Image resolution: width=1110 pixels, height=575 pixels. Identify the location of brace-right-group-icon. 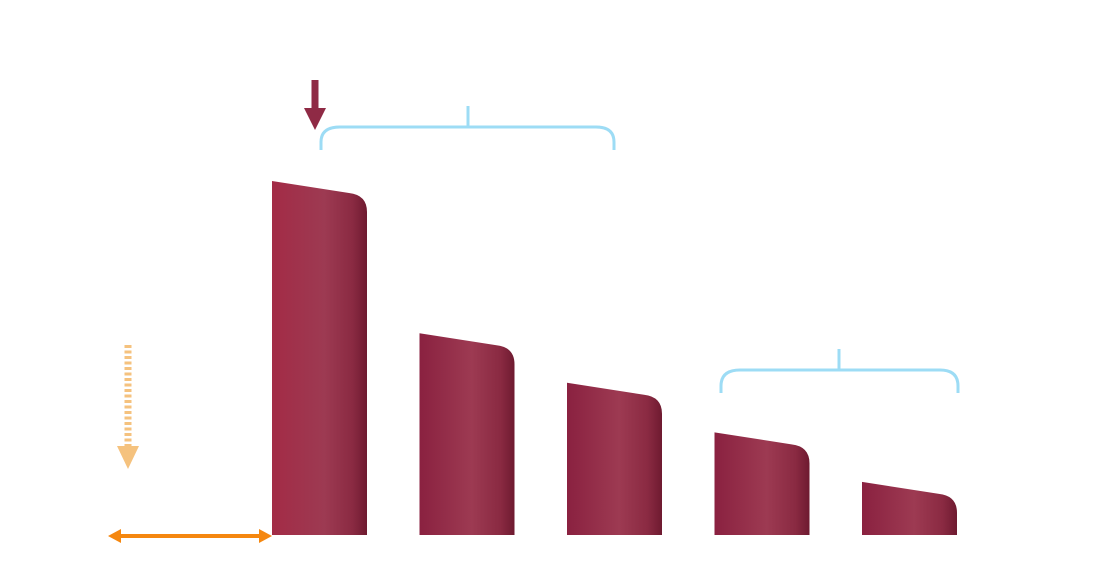
(839, 371).